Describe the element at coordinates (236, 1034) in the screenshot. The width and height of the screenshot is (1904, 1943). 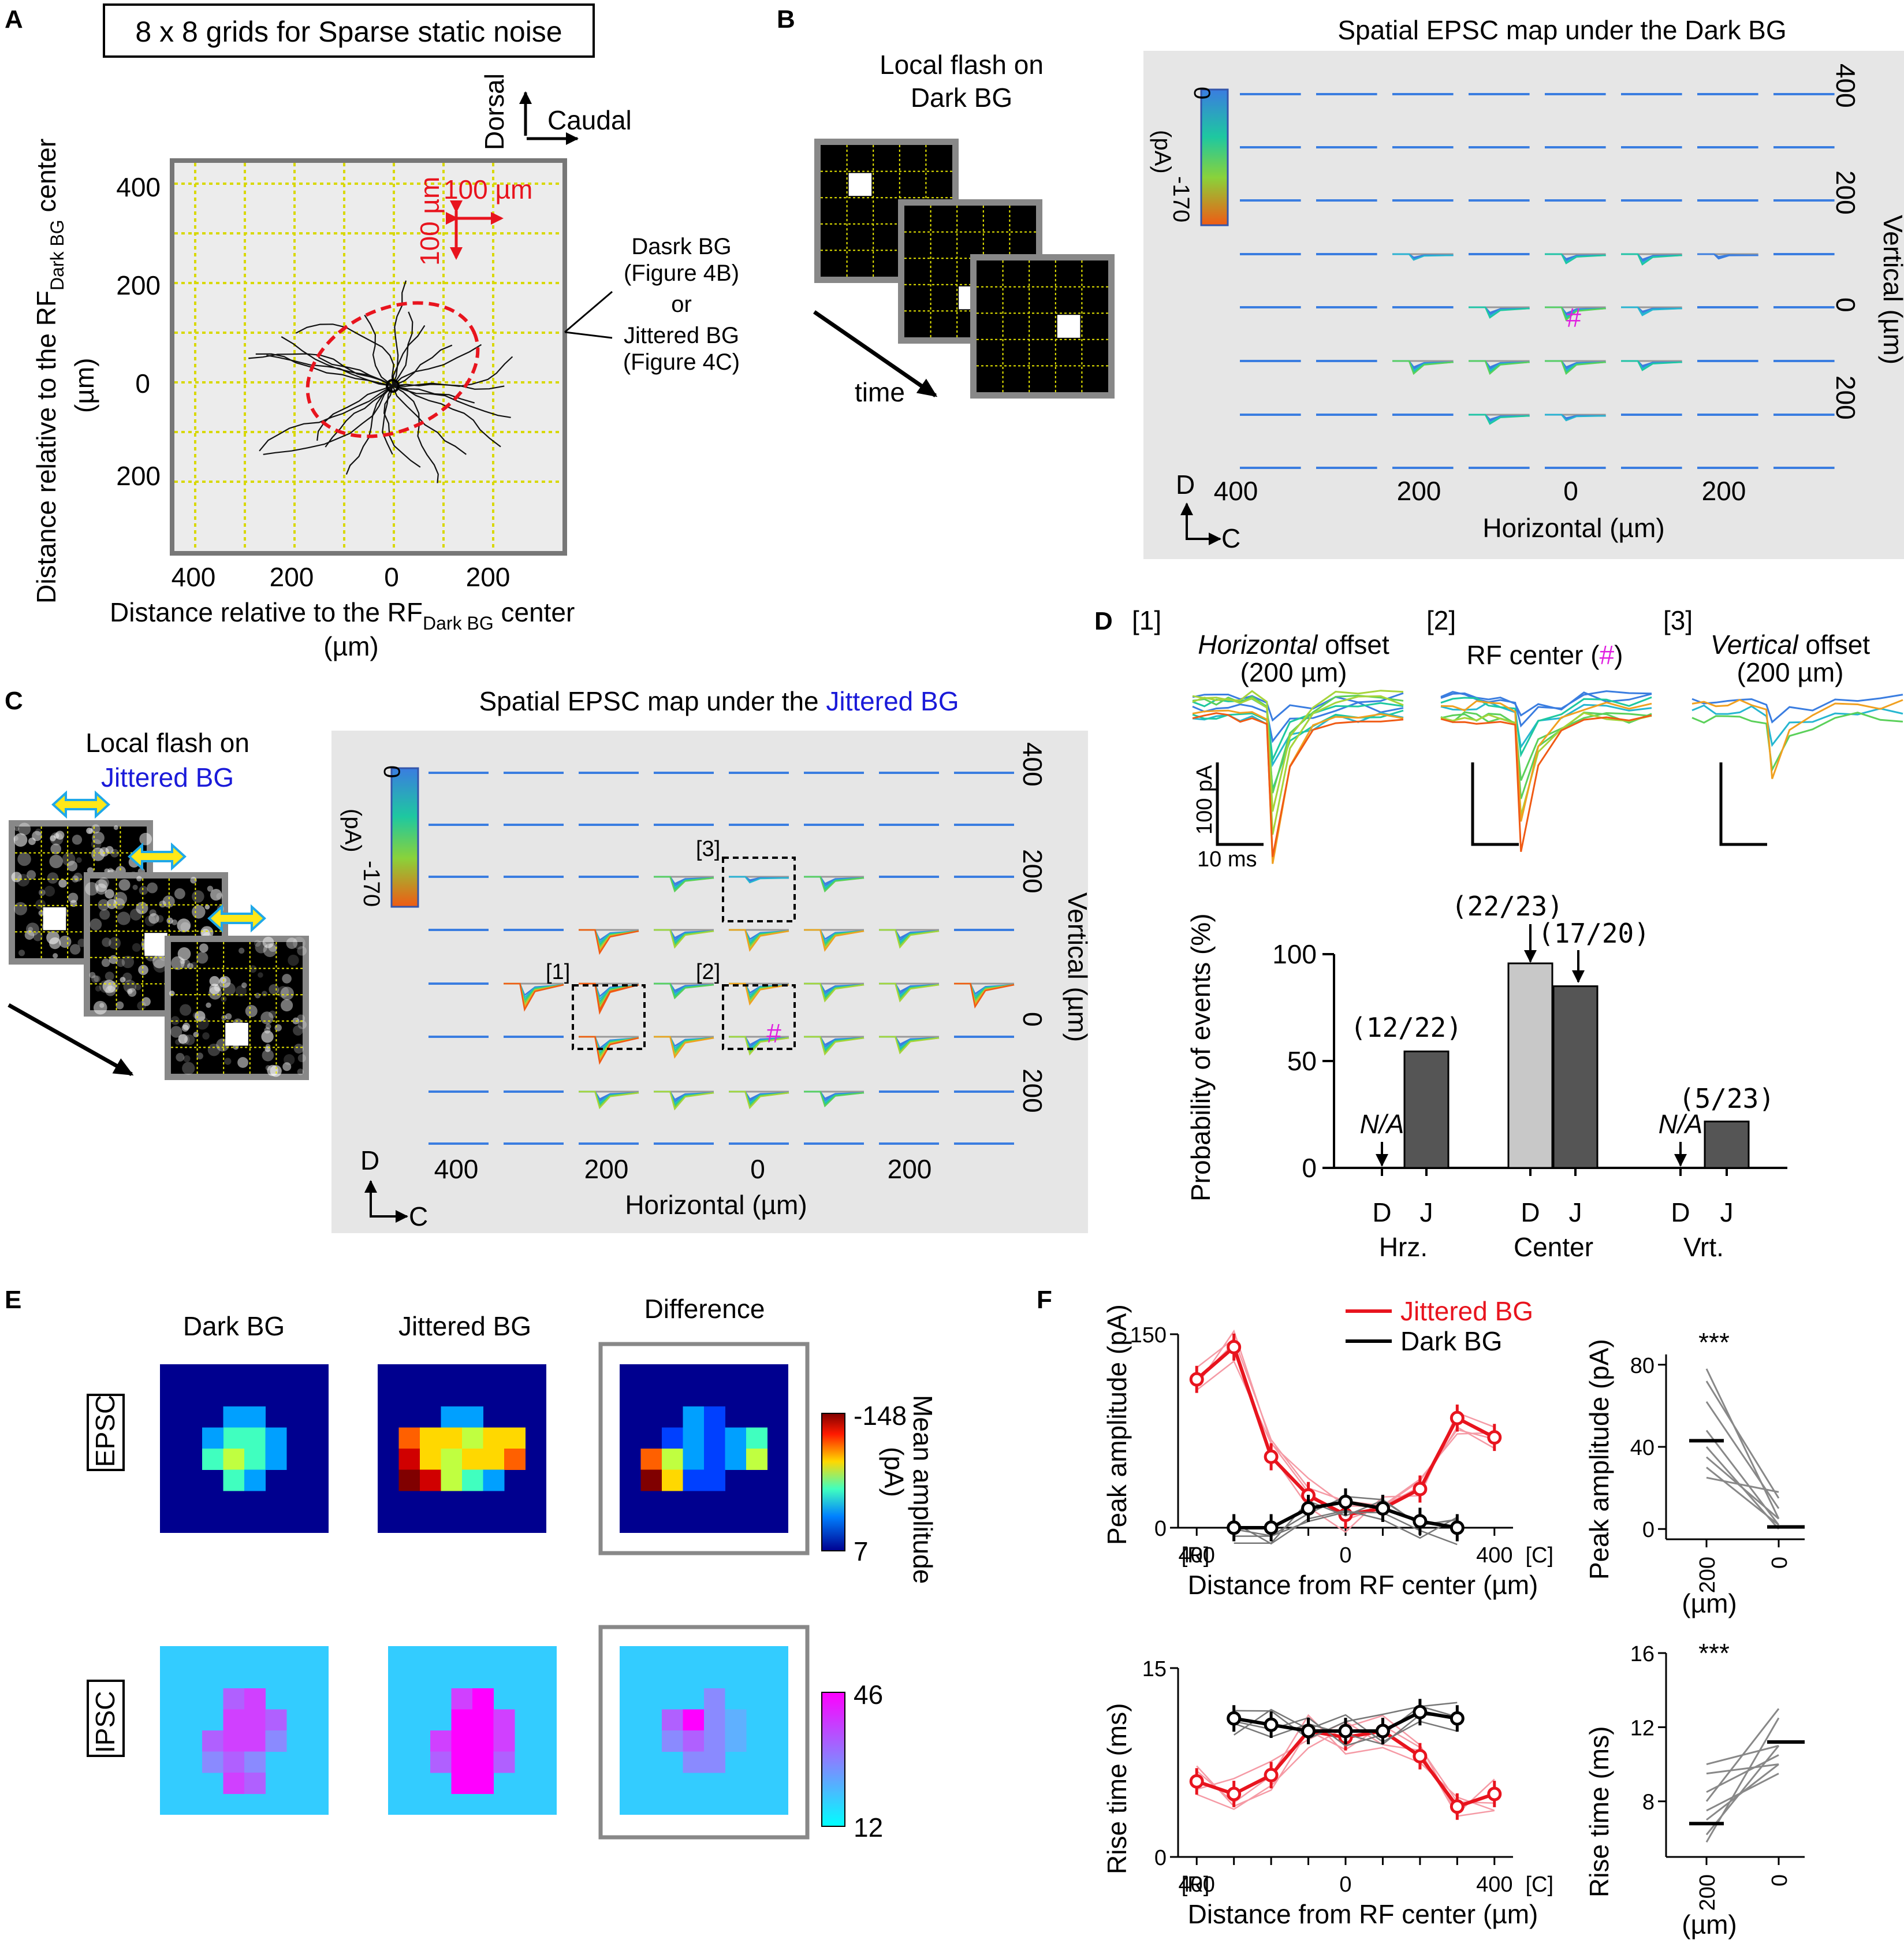
I see `flash-square` at that location.